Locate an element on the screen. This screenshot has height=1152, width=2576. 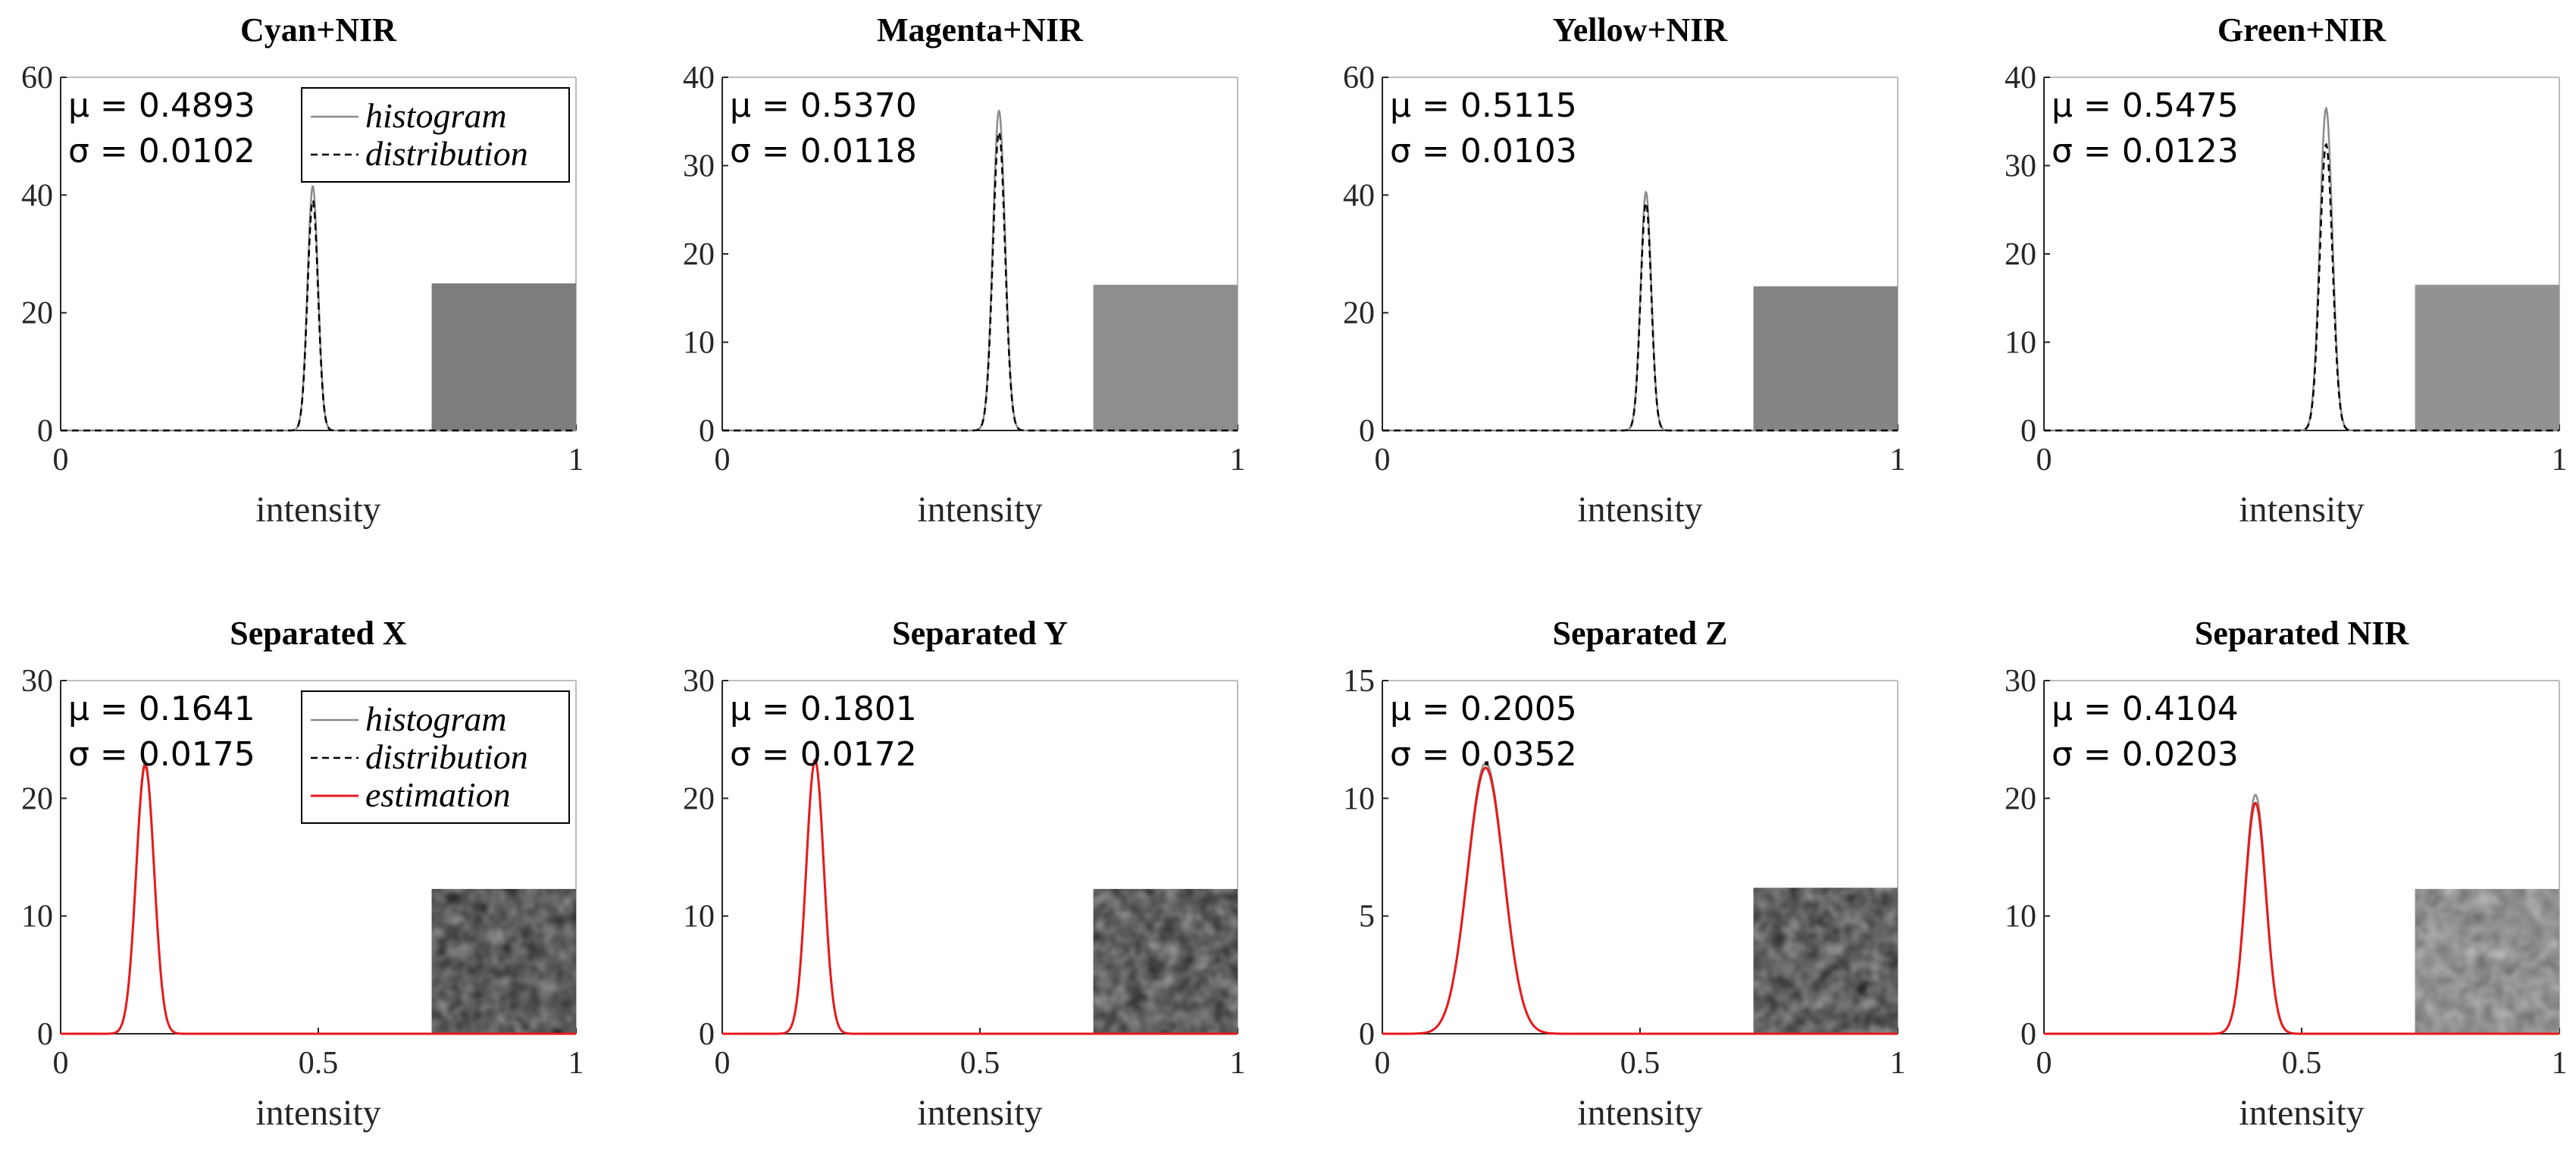
subplot-title: Separated X is located at coordinates (319, 633).